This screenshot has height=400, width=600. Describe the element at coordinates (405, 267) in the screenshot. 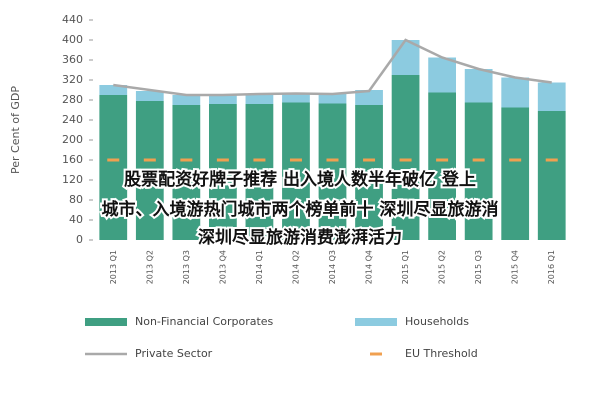

I see `x-tick-label: 2015 Q1` at that location.